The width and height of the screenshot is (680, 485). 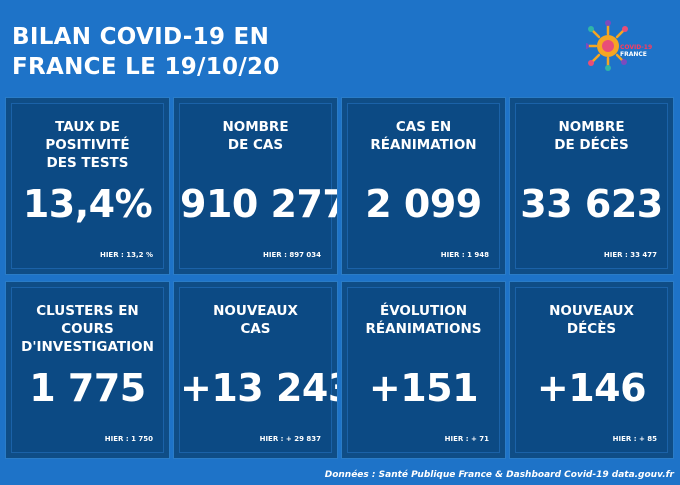 I want to click on card-value: 2 099, so click(x=423, y=204).